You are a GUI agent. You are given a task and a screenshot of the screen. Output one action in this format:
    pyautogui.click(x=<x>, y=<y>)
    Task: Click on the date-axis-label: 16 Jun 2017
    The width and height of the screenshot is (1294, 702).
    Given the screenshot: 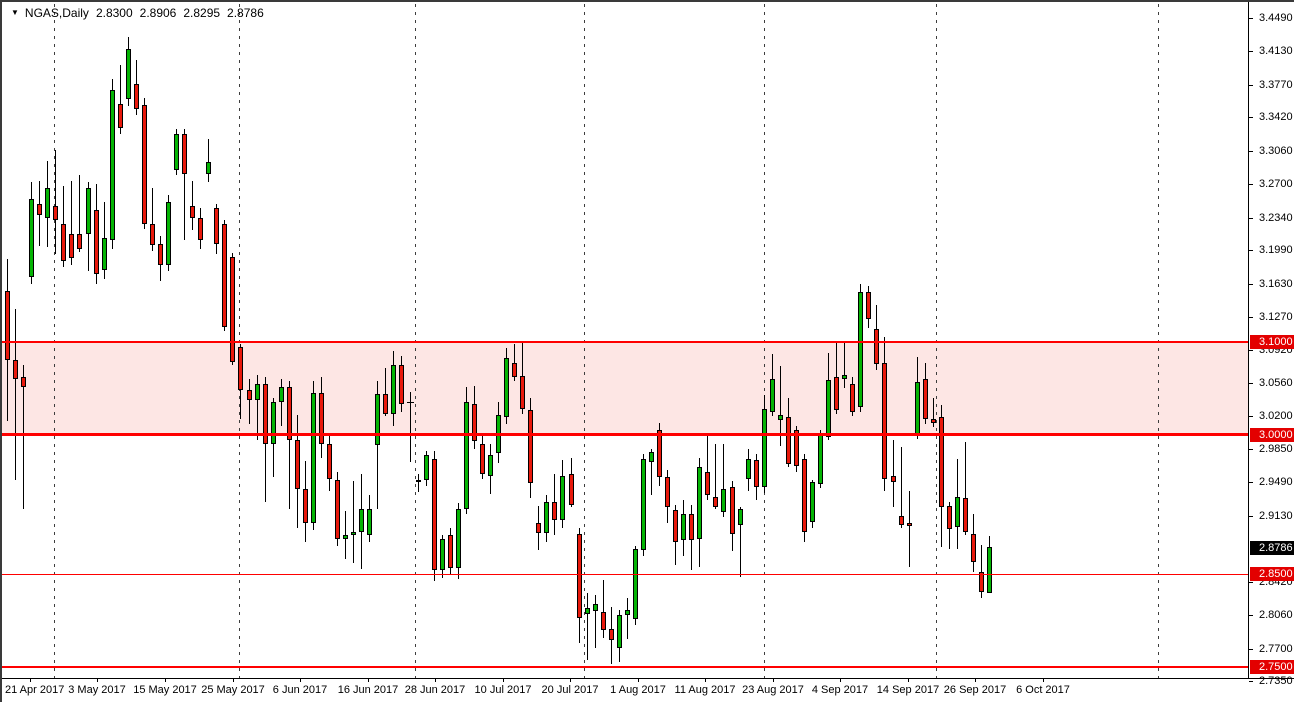 What is the action you would take?
    pyautogui.click(x=368, y=690)
    